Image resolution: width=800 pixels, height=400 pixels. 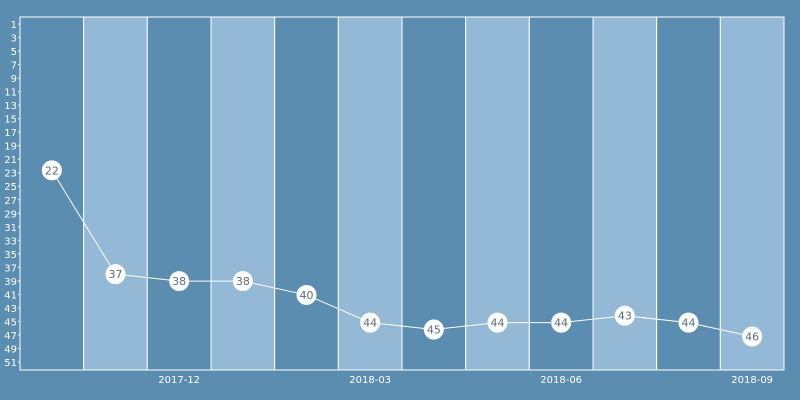 What do you see at coordinates (14, 79) in the screenshot?
I see `y-tick-label: 9` at bounding box center [14, 79].